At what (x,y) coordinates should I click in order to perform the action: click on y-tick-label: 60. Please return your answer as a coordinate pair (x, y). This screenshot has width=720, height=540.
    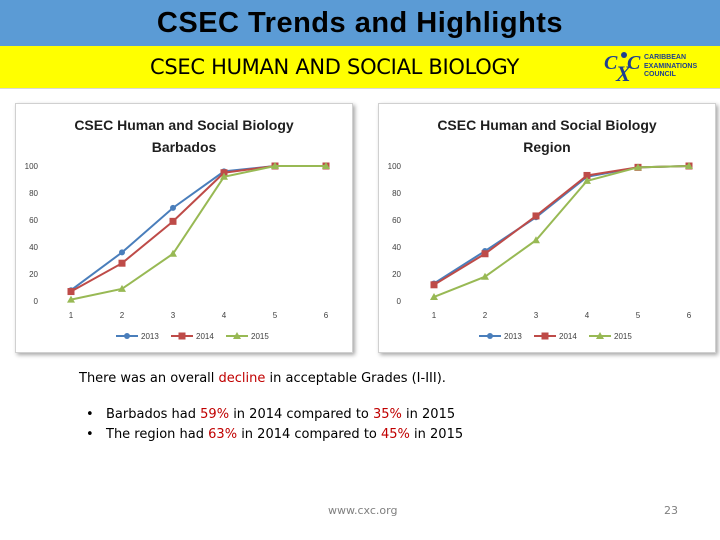
    Looking at the image, I should click on (396, 220).